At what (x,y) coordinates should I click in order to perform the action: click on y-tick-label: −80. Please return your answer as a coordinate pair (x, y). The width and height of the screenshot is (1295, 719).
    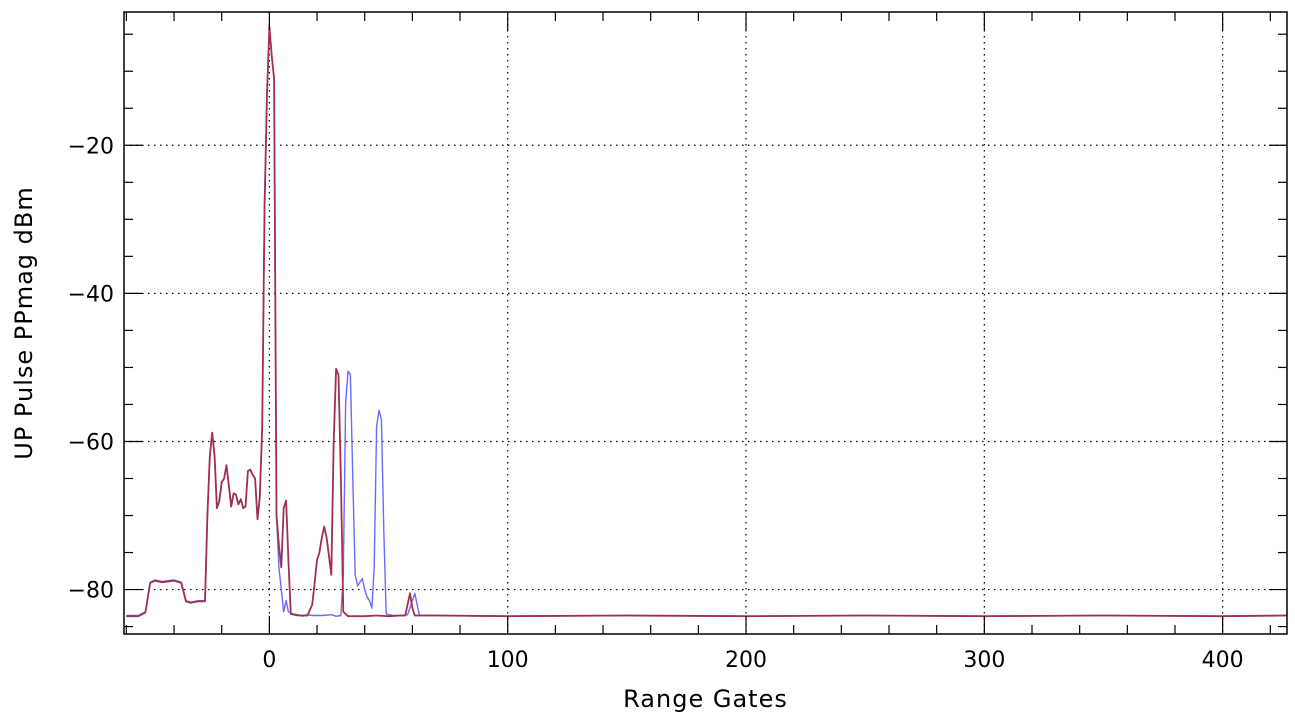
    Looking at the image, I should click on (91, 591).